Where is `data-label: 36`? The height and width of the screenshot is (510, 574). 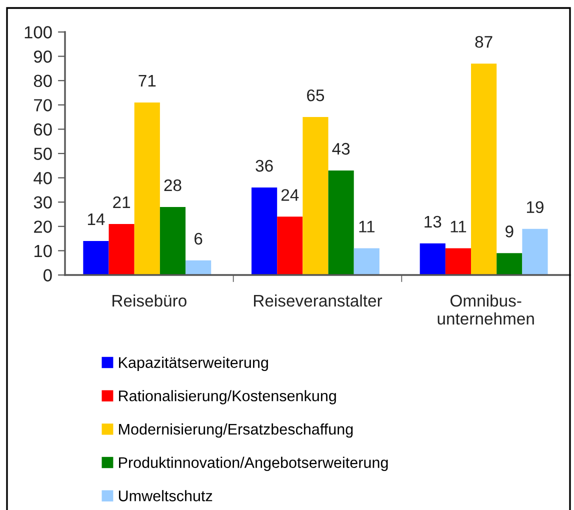 data-label: 36 is located at coordinates (264, 166).